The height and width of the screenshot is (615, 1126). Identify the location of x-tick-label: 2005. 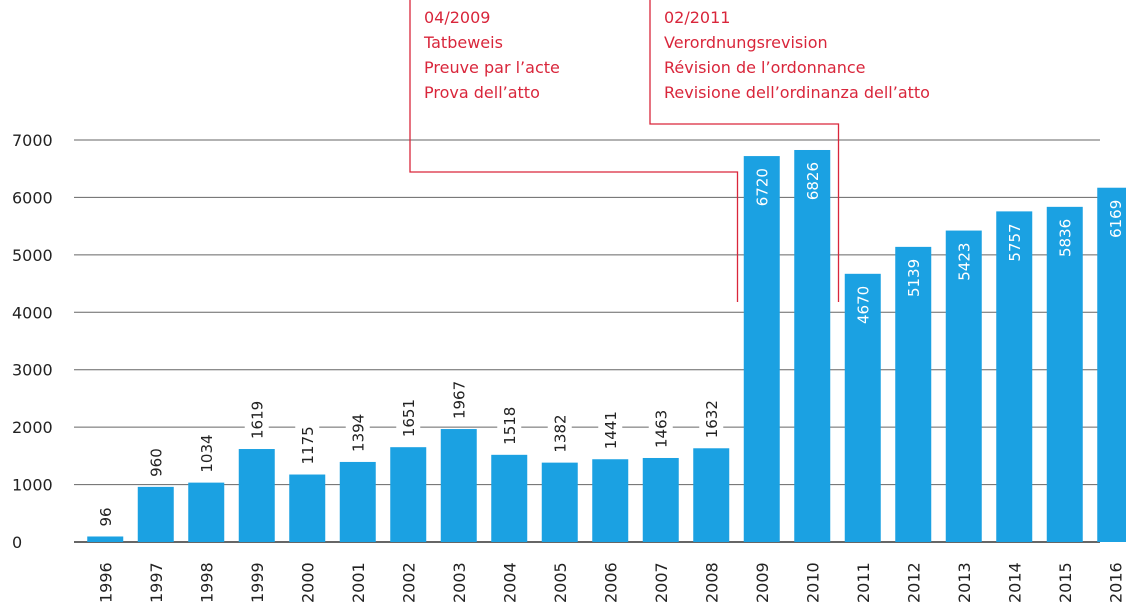
(560, 582).